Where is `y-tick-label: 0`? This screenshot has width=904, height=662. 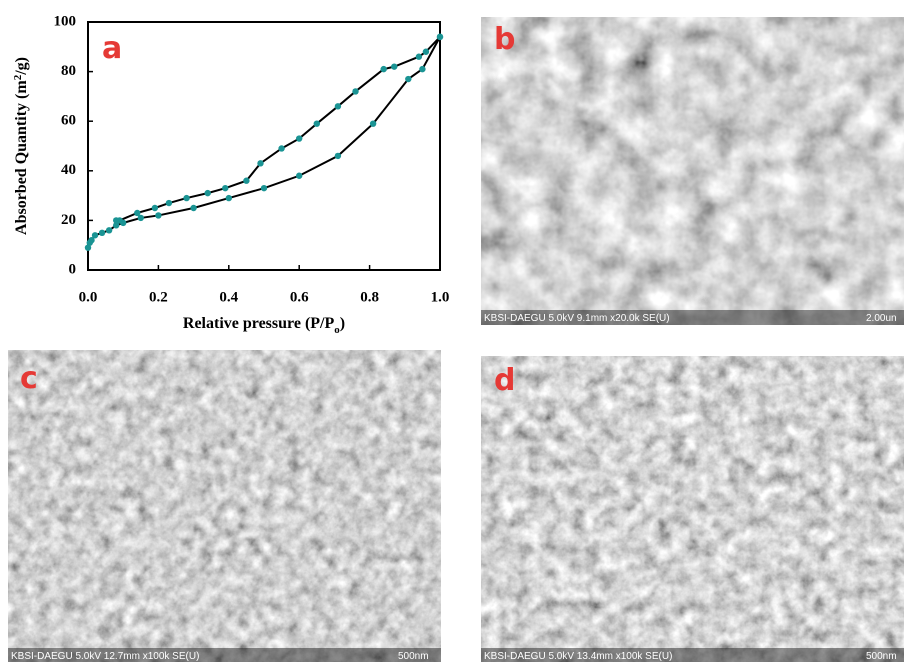
y-tick-label: 0 is located at coordinates (73, 269).